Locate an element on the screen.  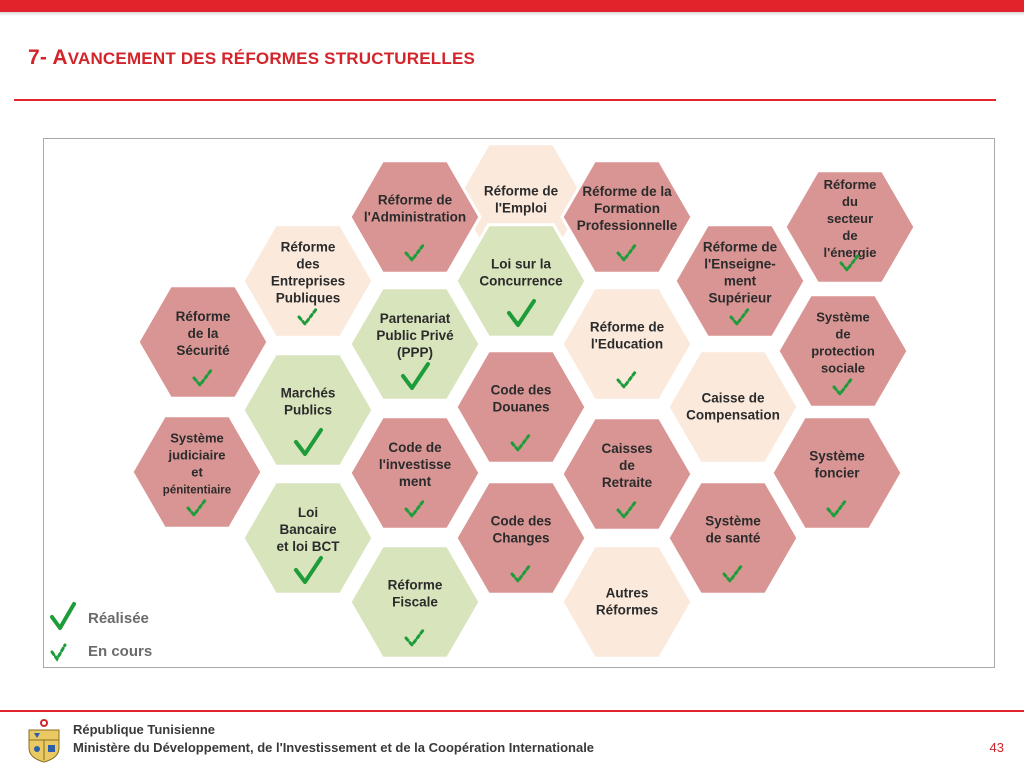
reform-hexagon-marches: Marchés Publics is located at coordinates (308, 410).